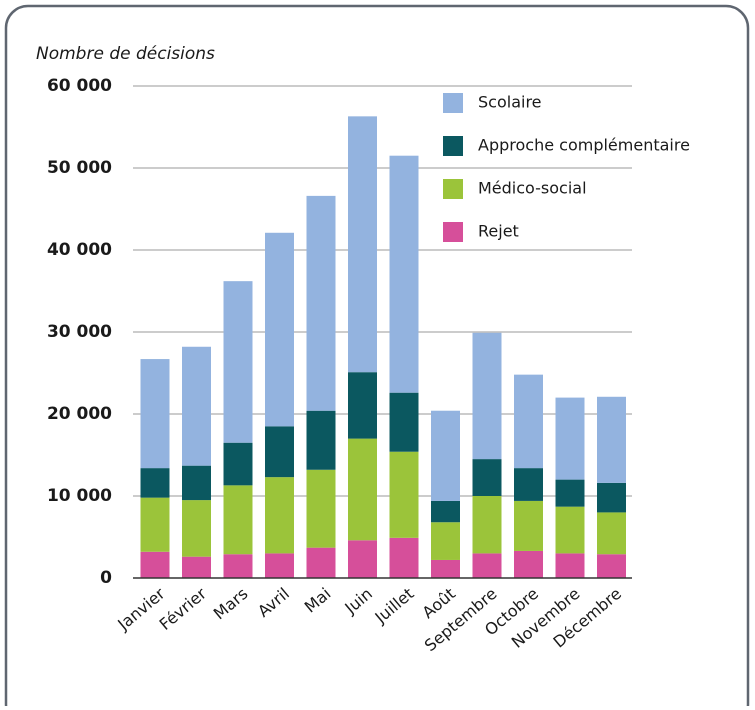  What do you see at coordinates (79, 496) in the screenshot?
I see `y-tick-label: 10 000` at bounding box center [79, 496].